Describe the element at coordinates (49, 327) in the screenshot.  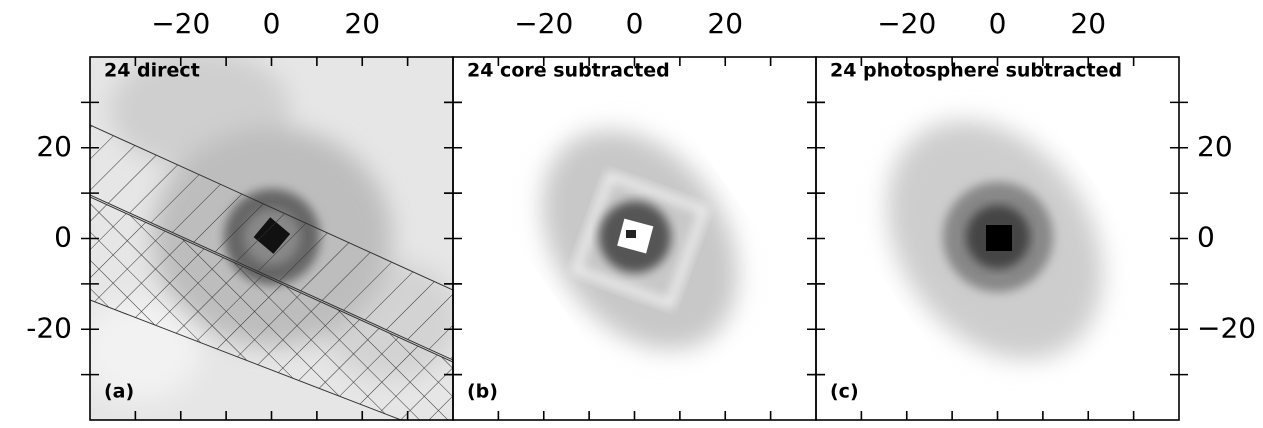
I see `y-tick-label: -20` at that location.